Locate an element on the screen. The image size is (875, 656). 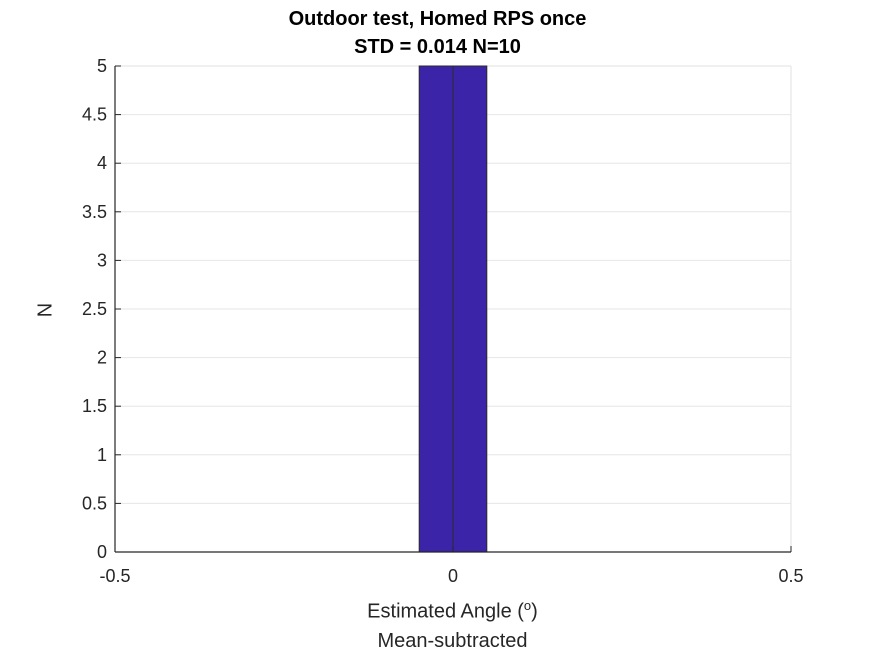
y-tick-label-4: 2 is located at coordinates (102, 358).